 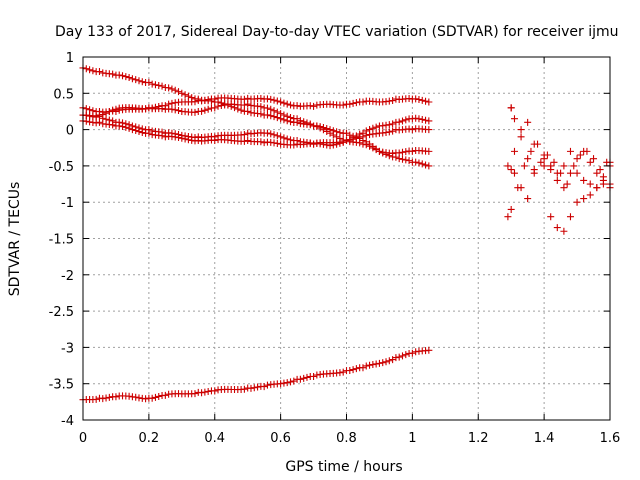 I want to click on y-tick-label: -2.5, so click(x=61, y=312).